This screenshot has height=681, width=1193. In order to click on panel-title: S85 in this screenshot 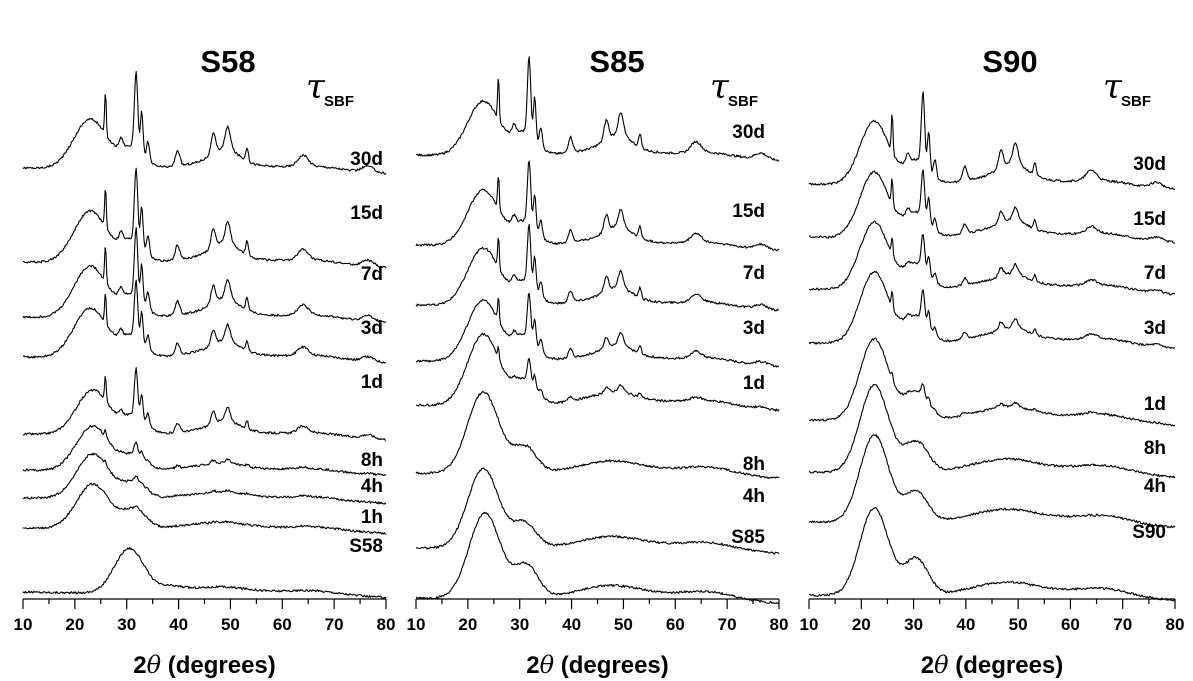, I will do `click(616, 61)`.